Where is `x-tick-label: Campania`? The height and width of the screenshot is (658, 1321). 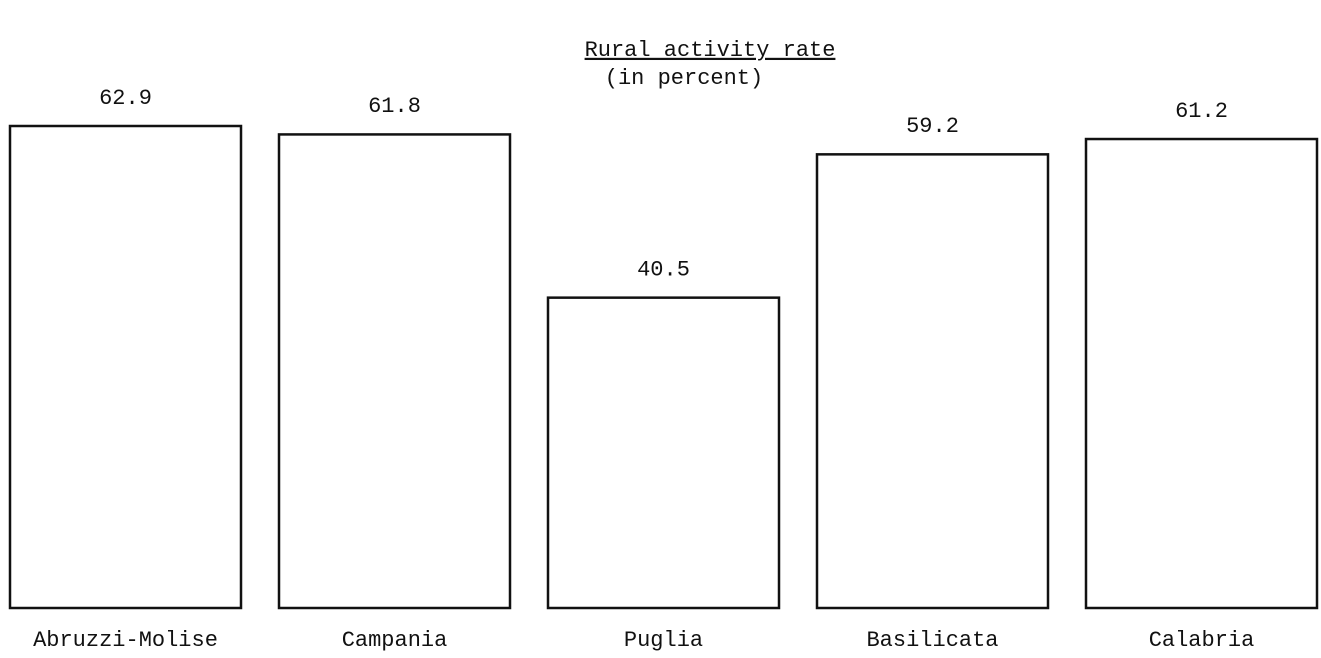
x-tick-label: Campania is located at coordinates (395, 640).